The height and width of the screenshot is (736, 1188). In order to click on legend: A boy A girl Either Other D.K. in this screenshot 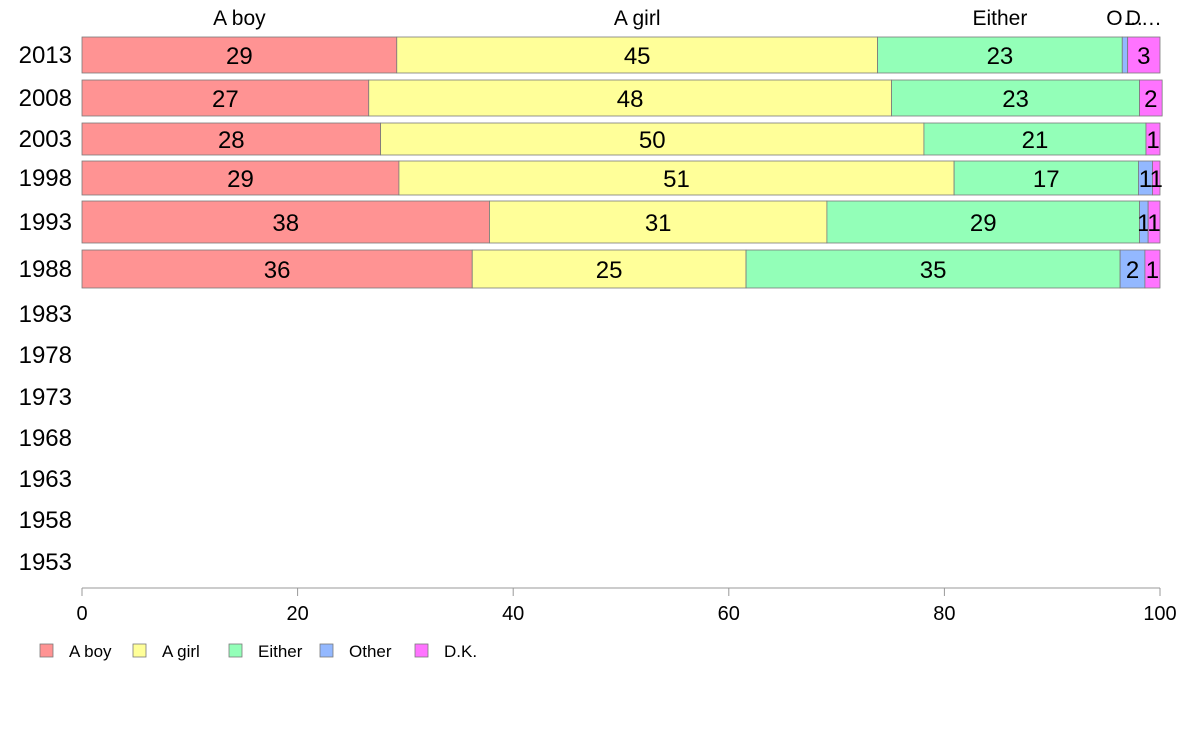, I will do `click(258, 651)`.